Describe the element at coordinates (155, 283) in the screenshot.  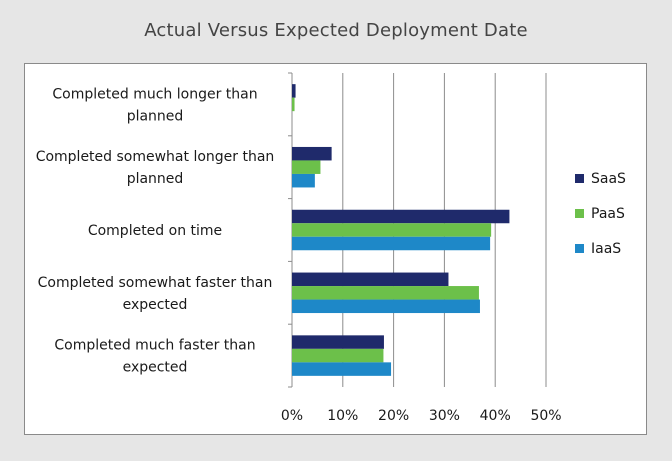
I see `category-label: Completed somewhat faster than` at that location.